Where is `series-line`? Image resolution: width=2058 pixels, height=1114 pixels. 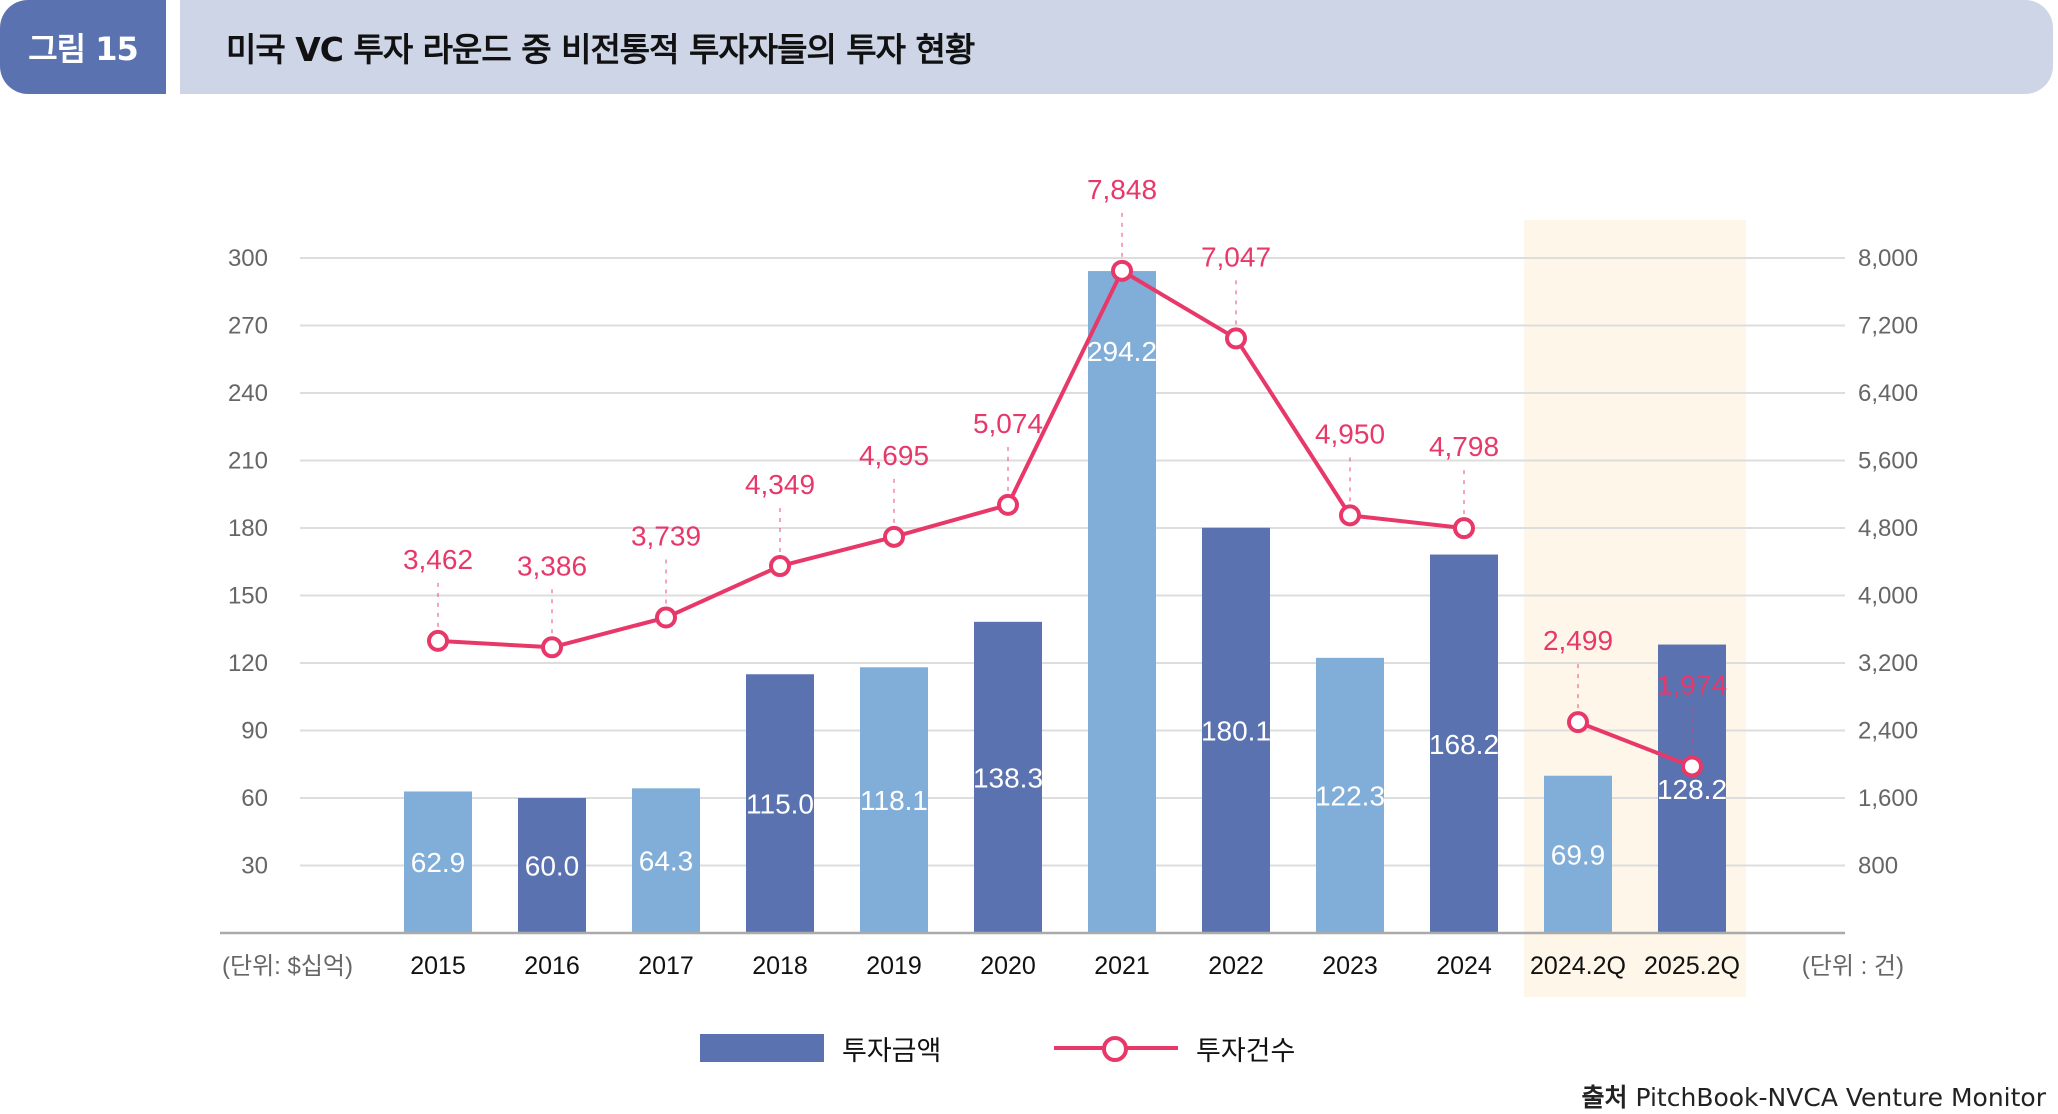
series-line is located at coordinates (1635, 744).